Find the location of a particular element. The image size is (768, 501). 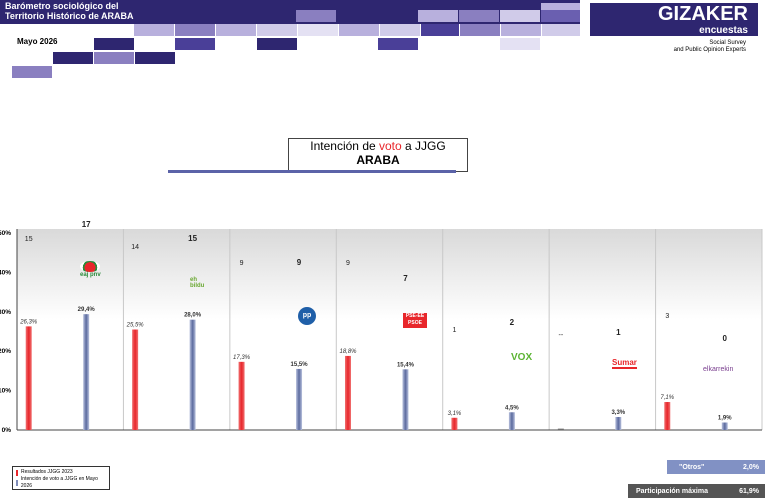

data-label: 15,4% is located at coordinates (406, 365).